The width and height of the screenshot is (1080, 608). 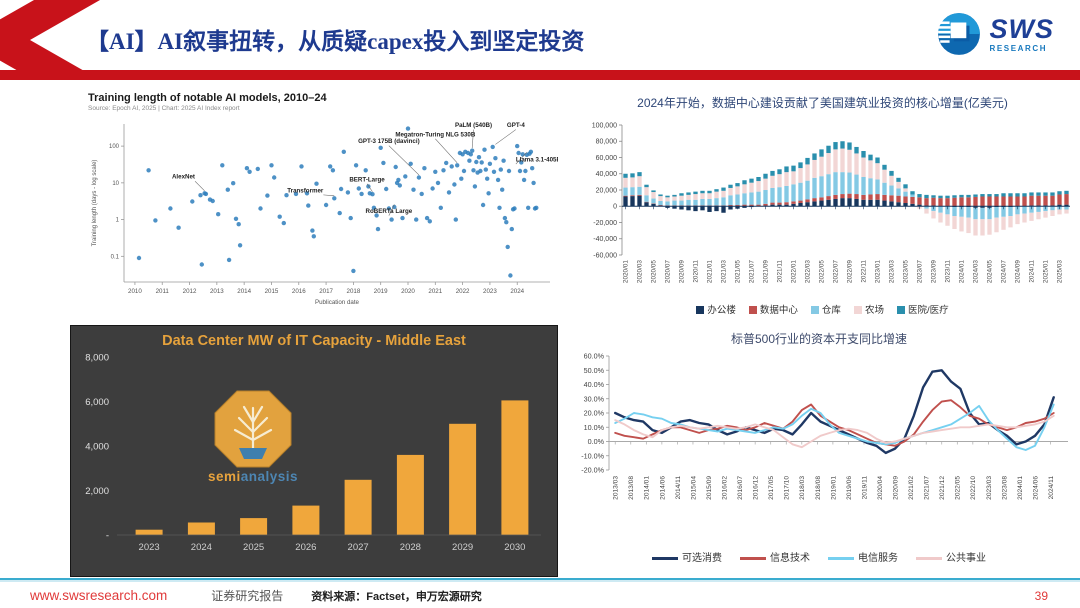 What do you see at coordinates (473, 125) in the screenshot?
I see `model-annotation: PaLM (540B)` at bounding box center [473, 125].